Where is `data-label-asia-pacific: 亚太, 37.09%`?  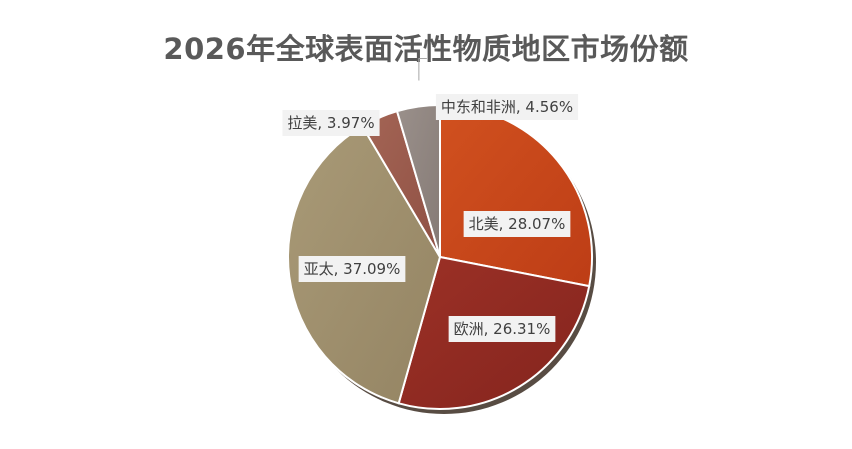
data-label-asia-pacific: 亚太, 37.09% is located at coordinates (352, 269).